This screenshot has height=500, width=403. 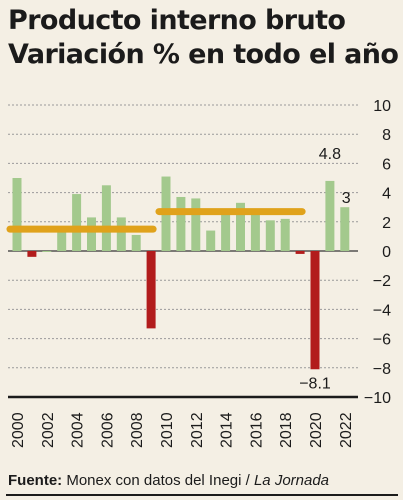 I want to click on y-tick-label: 4, so click(x=386, y=194).